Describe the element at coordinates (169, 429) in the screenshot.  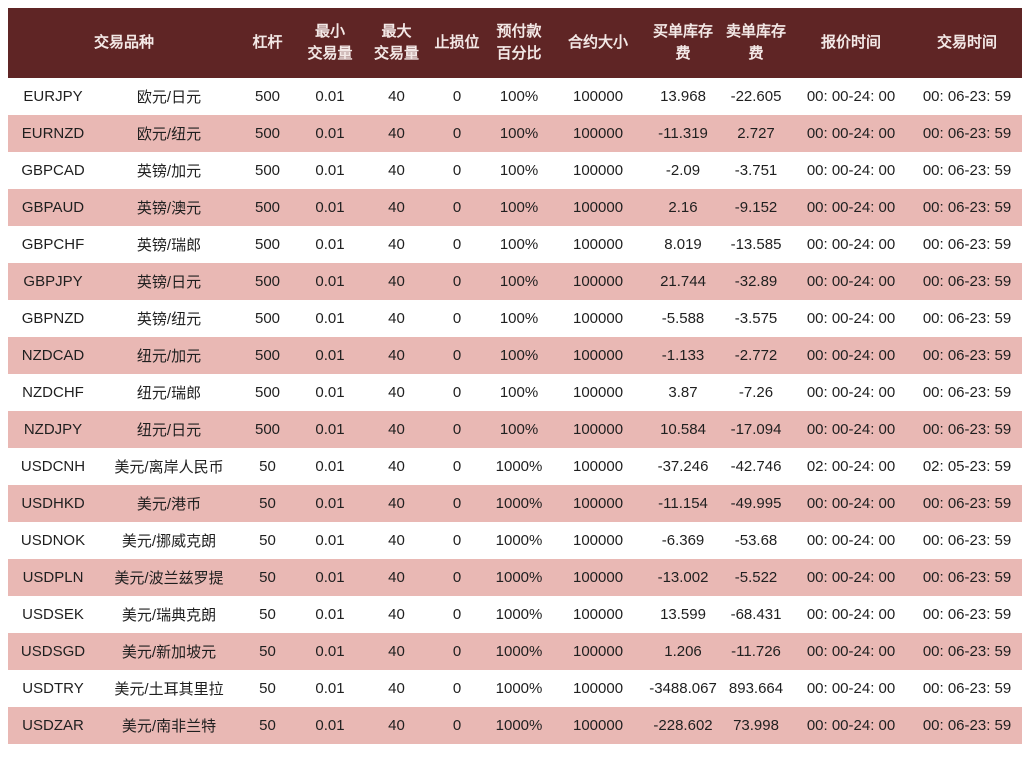
I see `cell-name: 纽元/日元` at that location.